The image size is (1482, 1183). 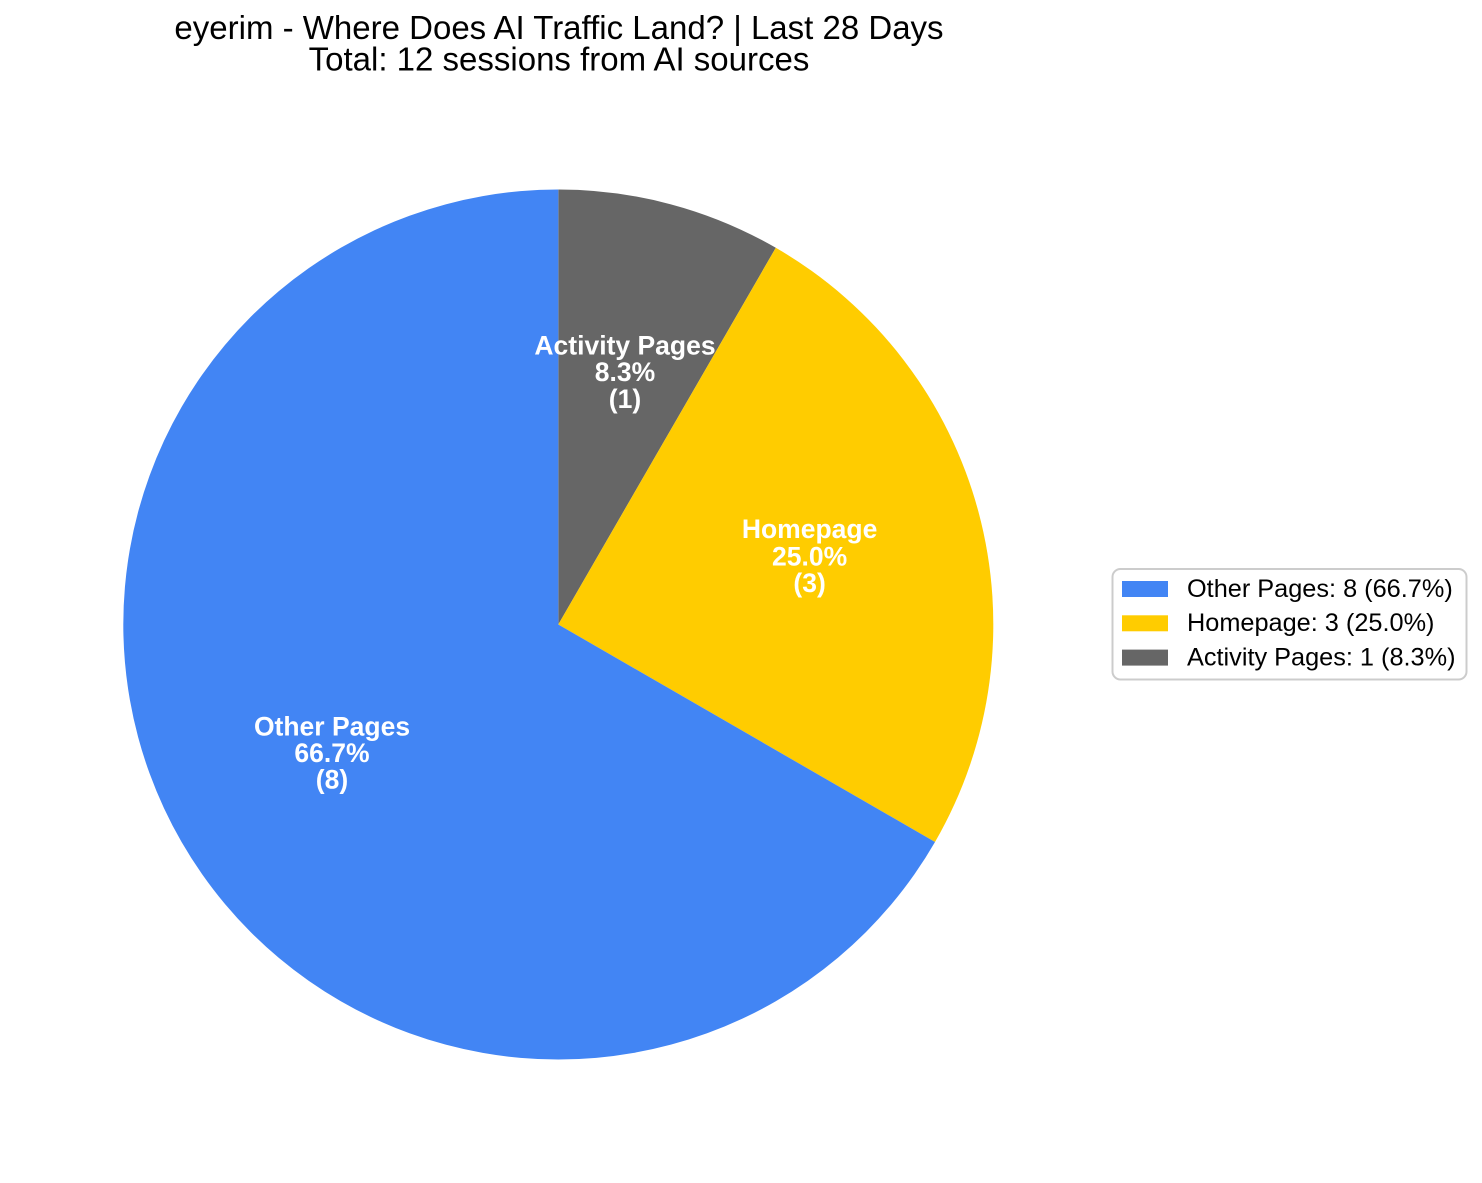 I want to click on svg-text:Total: 12 sessions from AI sou: Total: 12 sessions from AI sources, so click(x=559, y=58).